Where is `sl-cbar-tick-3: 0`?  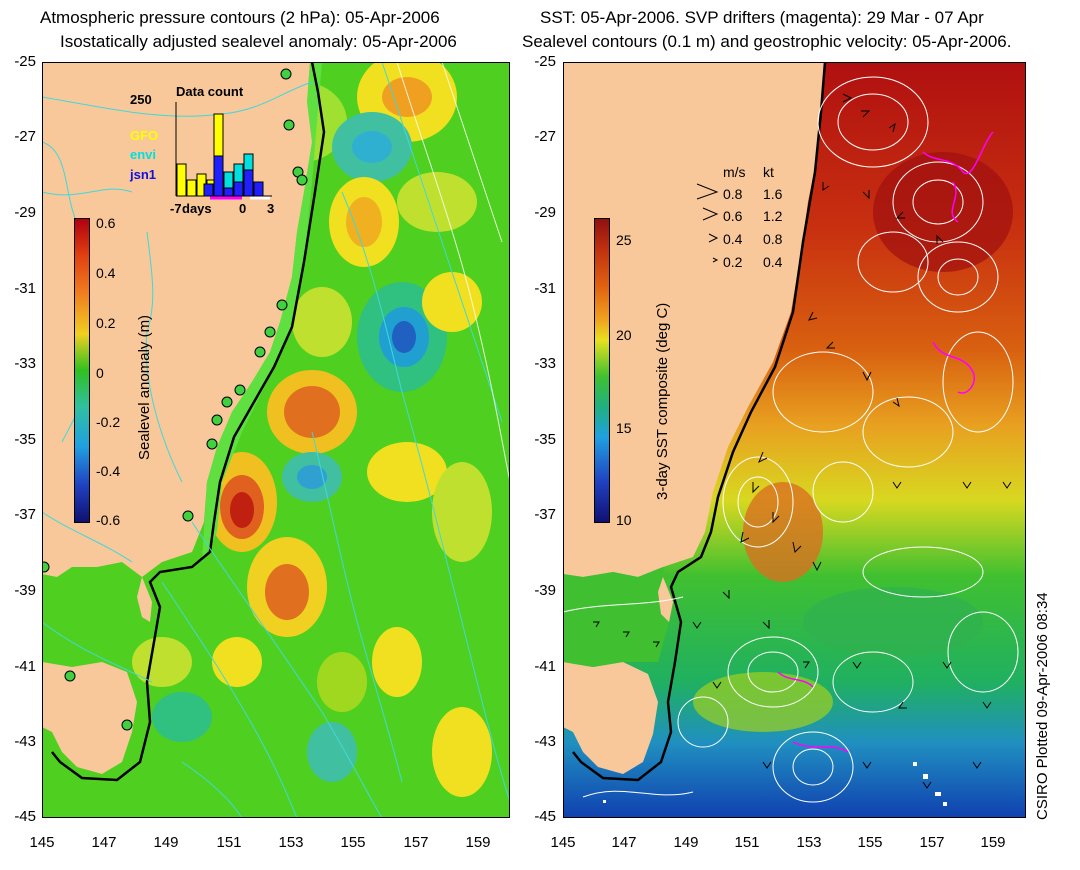
sl-cbar-tick-3: 0 is located at coordinates (100, 373).